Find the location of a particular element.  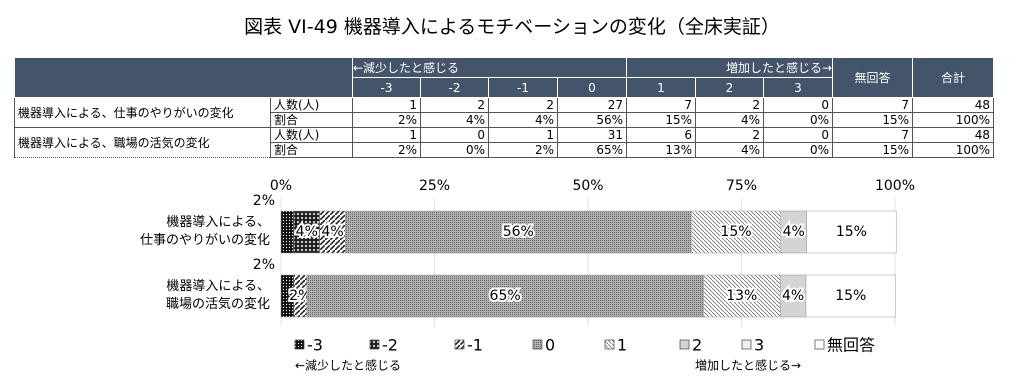

x-tick-label: 50% is located at coordinates (587, 186).